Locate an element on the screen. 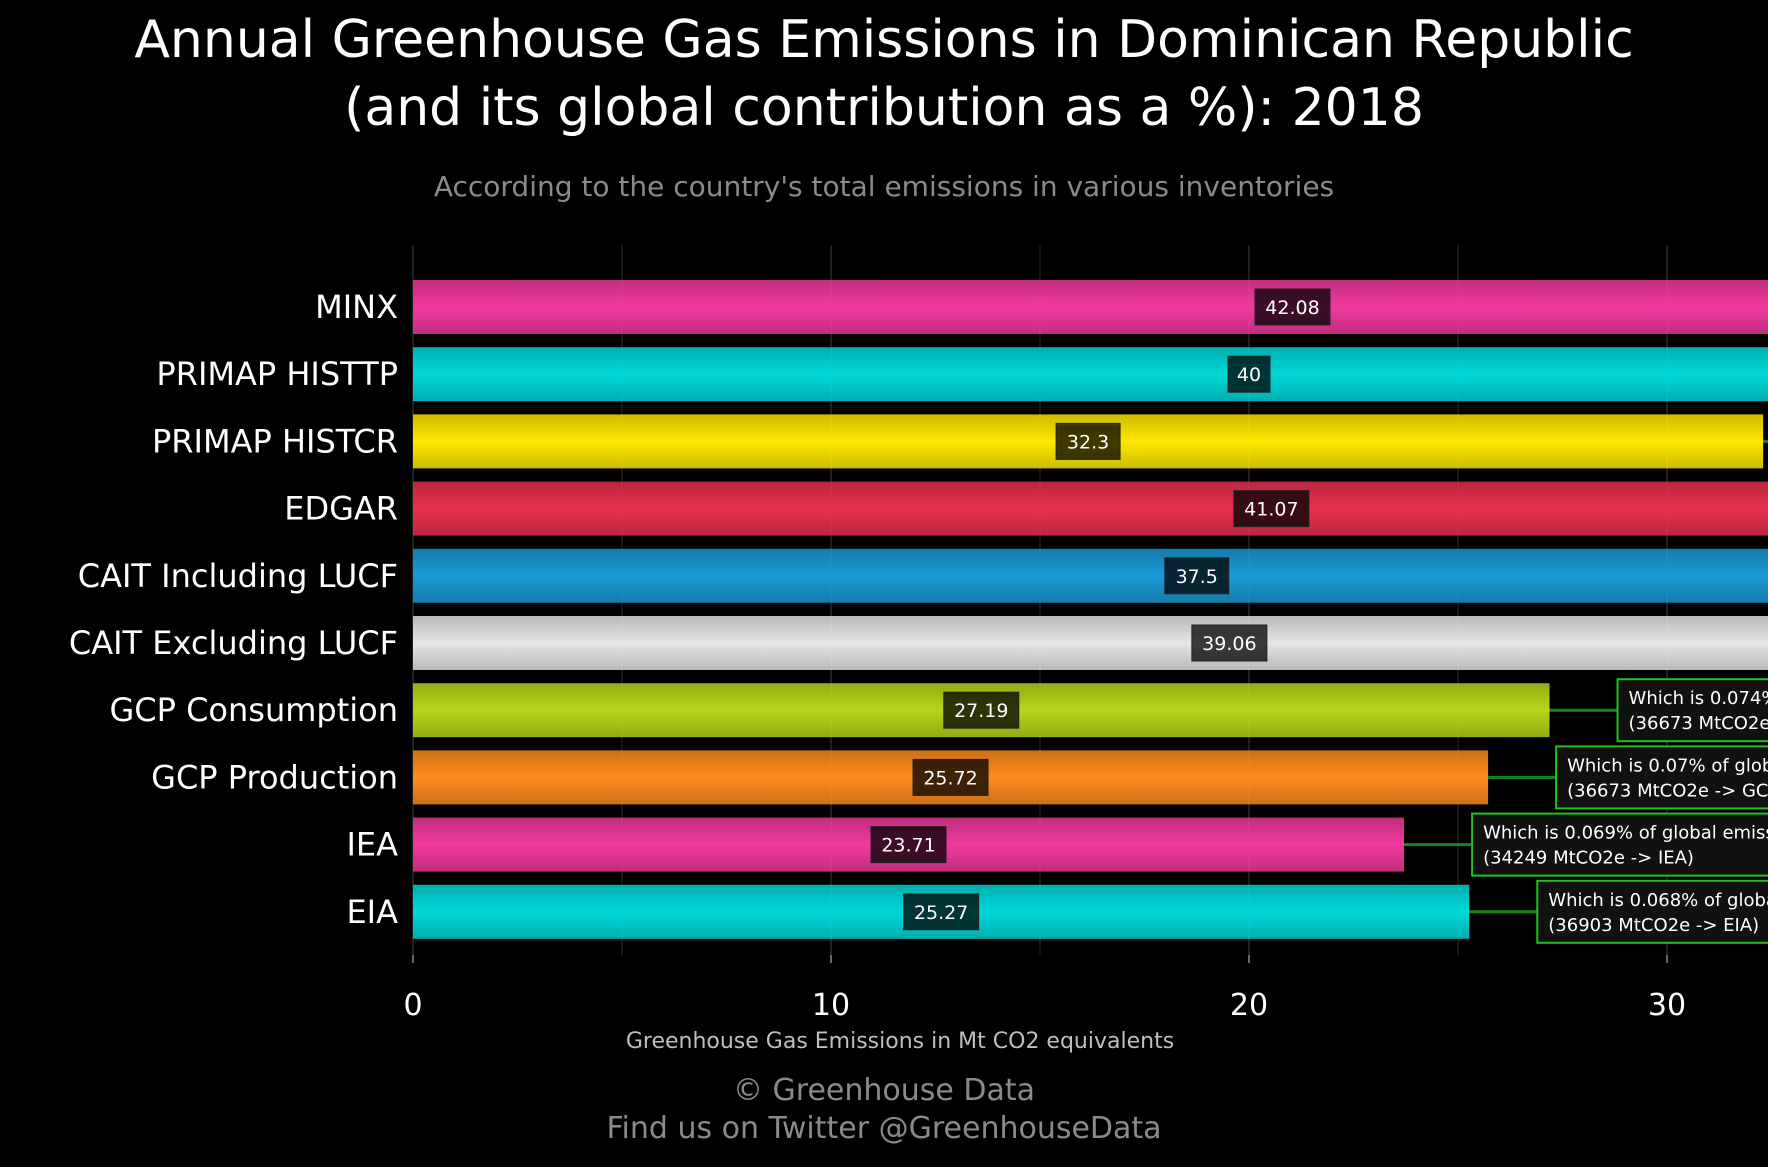 The height and width of the screenshot is (1167, 1768). value-label: 27.19 is located at coordinates (981, 711).